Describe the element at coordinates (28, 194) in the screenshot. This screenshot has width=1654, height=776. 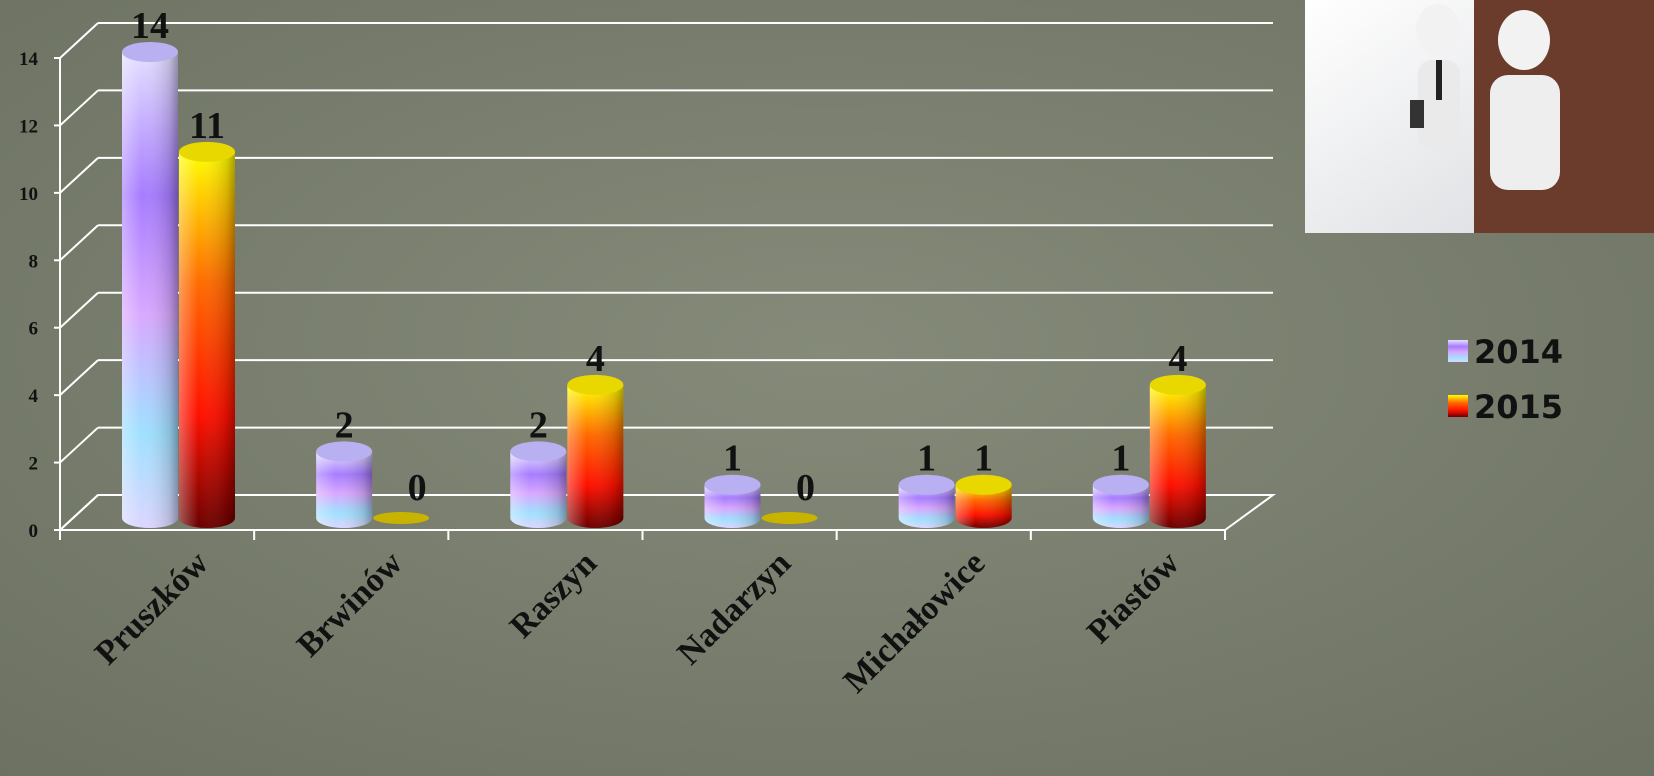
I see `y-tick-label: 10` at that location.